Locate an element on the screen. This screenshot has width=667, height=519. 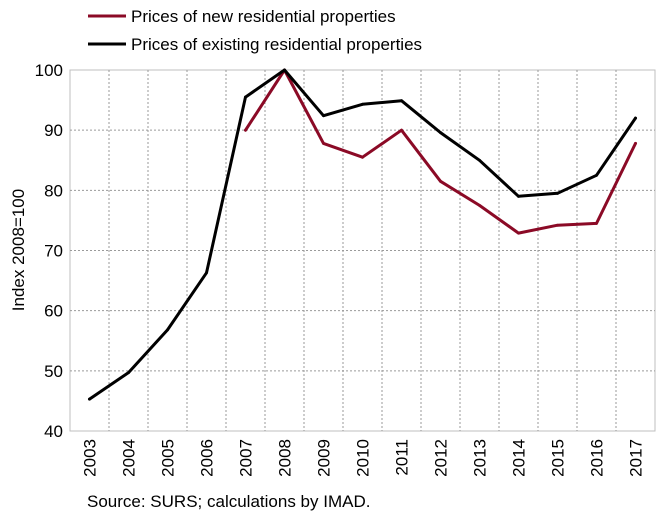
x-tick-label: 2011 is located at coordinates (402, 457).